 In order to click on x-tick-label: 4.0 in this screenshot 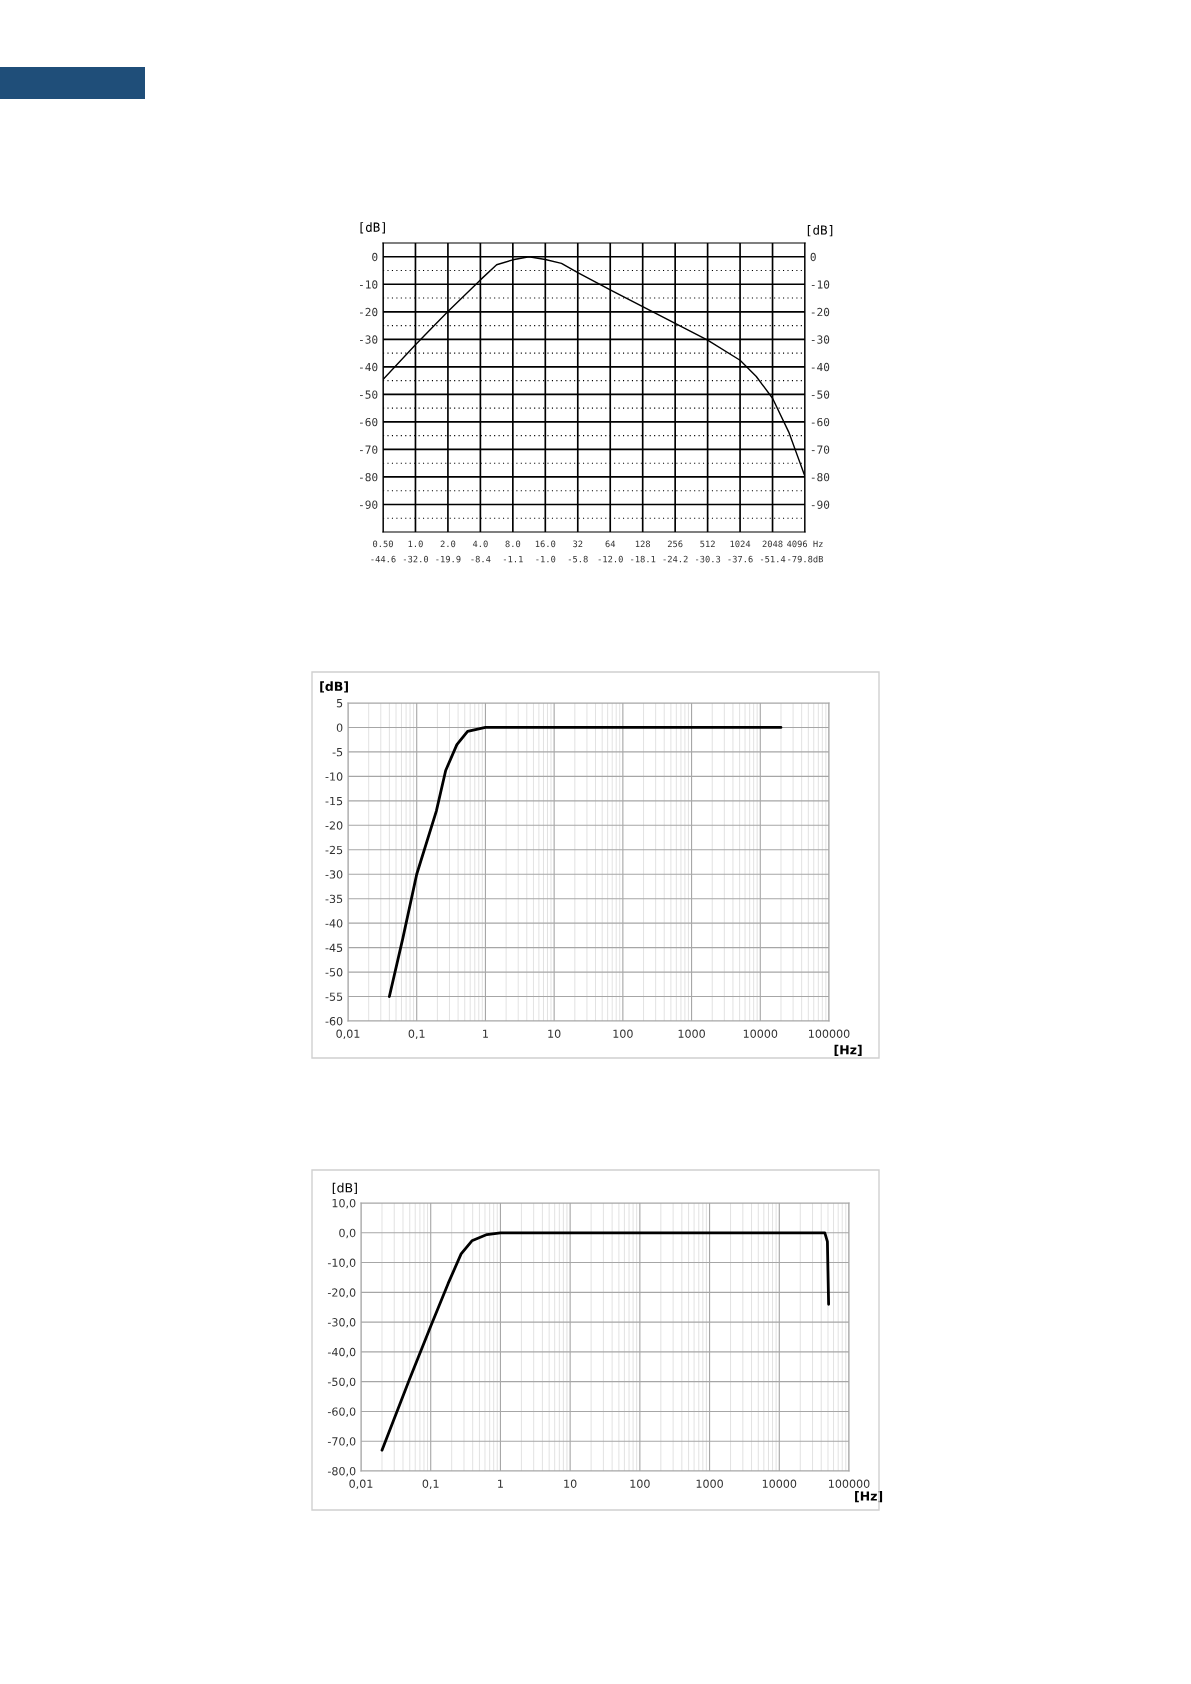, I will do `click(480, 544)`.